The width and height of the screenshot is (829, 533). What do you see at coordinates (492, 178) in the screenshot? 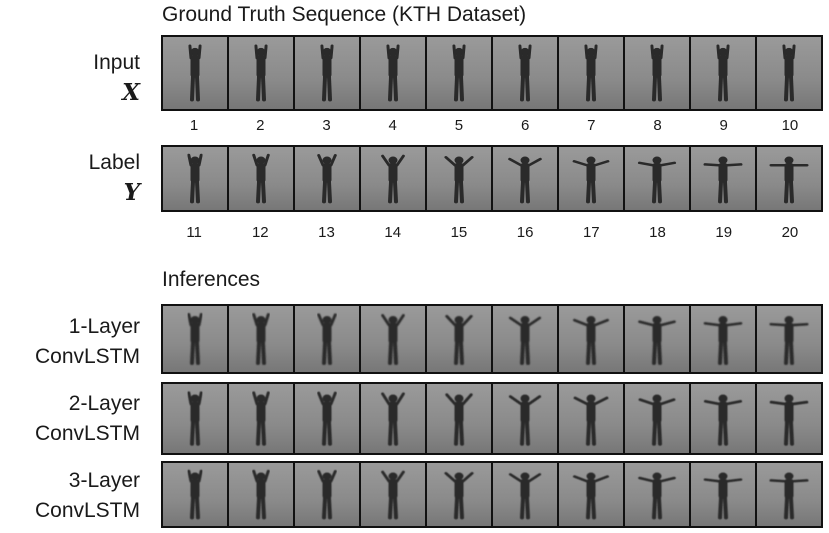
I see `label-strip` at bounding box center [492, 178].